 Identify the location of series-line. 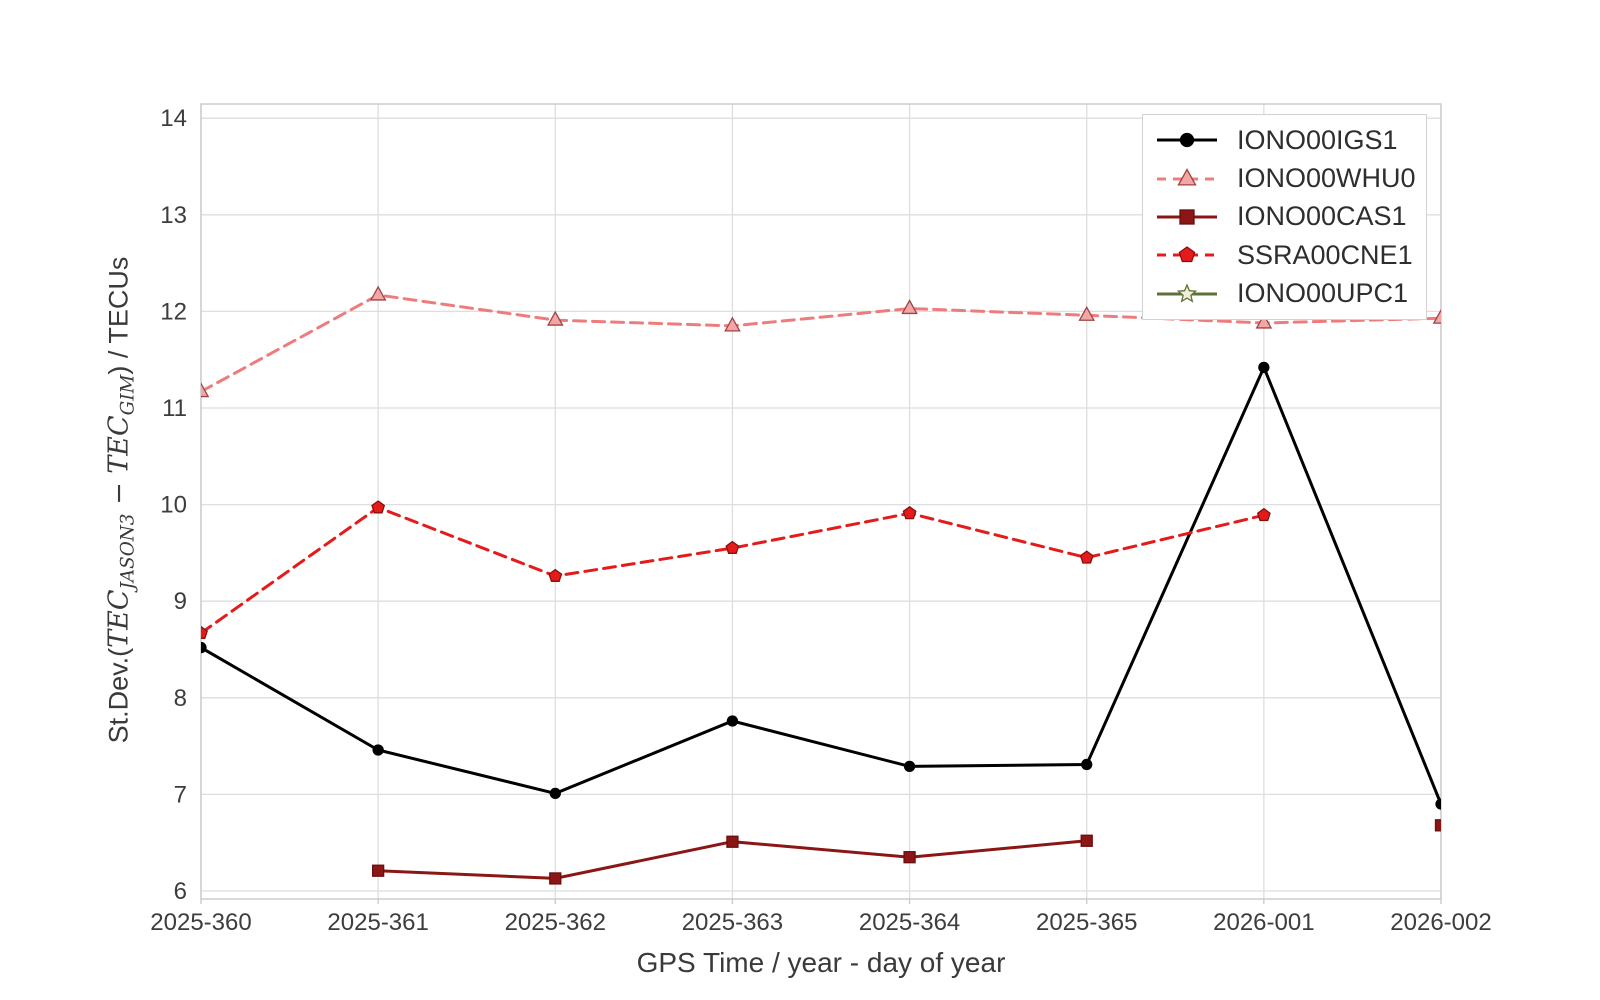
(821, 343).